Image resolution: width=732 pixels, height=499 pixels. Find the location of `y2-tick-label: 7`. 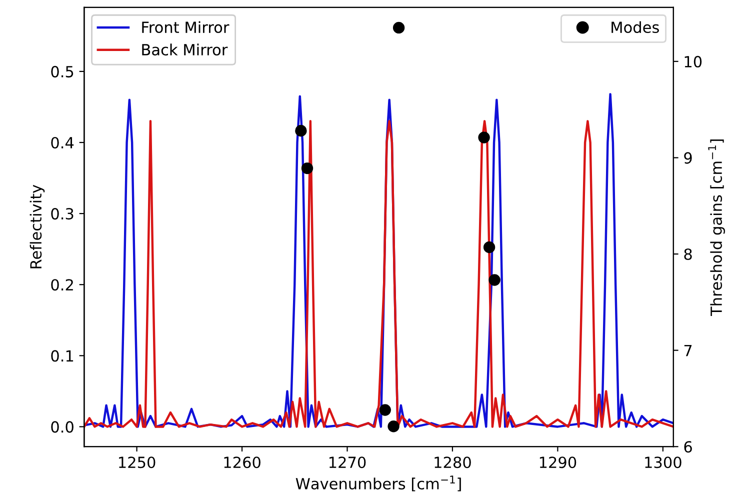

y2-tick-label: 7 is located at coordinates (688, 350).